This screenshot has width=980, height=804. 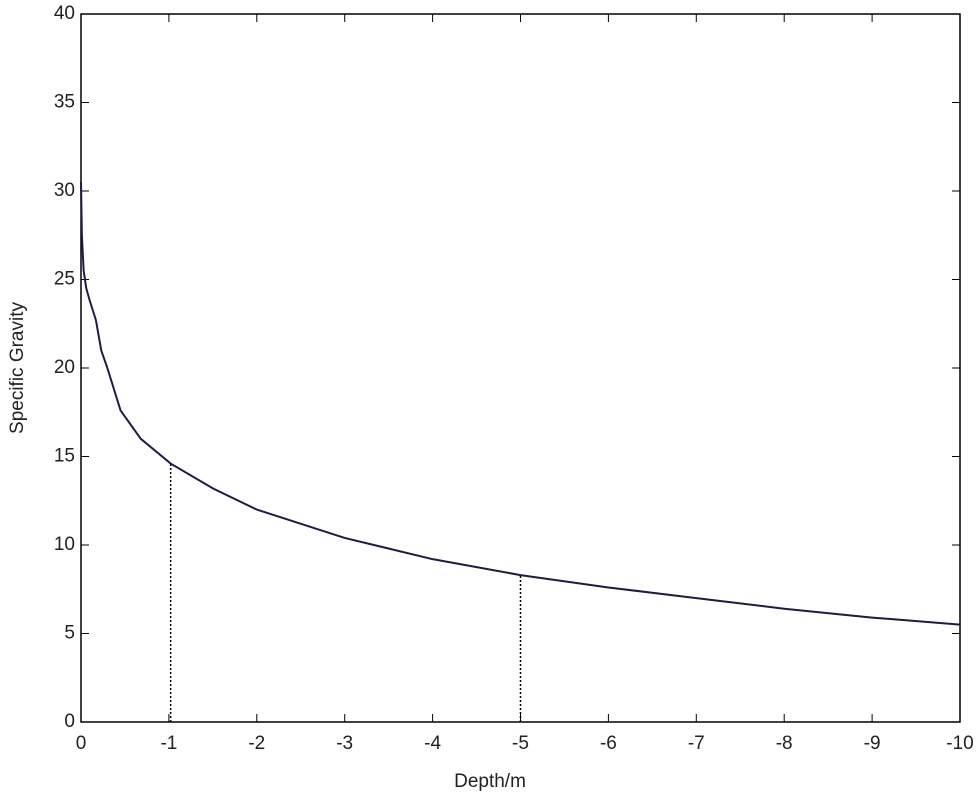 What do you see at coordinates (64, 544) in the screenshot?
I see `y-tick-label: 10` at bounding box center [64, 544].